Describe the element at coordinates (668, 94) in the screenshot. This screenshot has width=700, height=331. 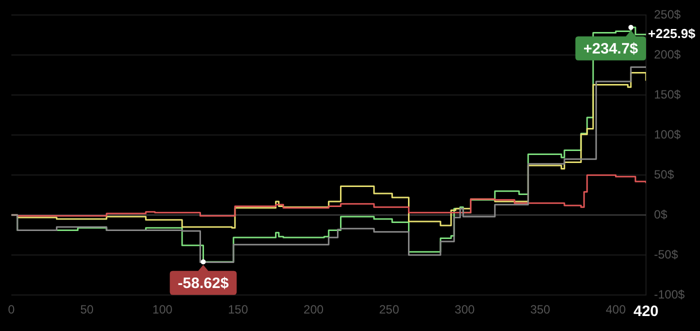
I see `y-tick-label: 150$` at that location.